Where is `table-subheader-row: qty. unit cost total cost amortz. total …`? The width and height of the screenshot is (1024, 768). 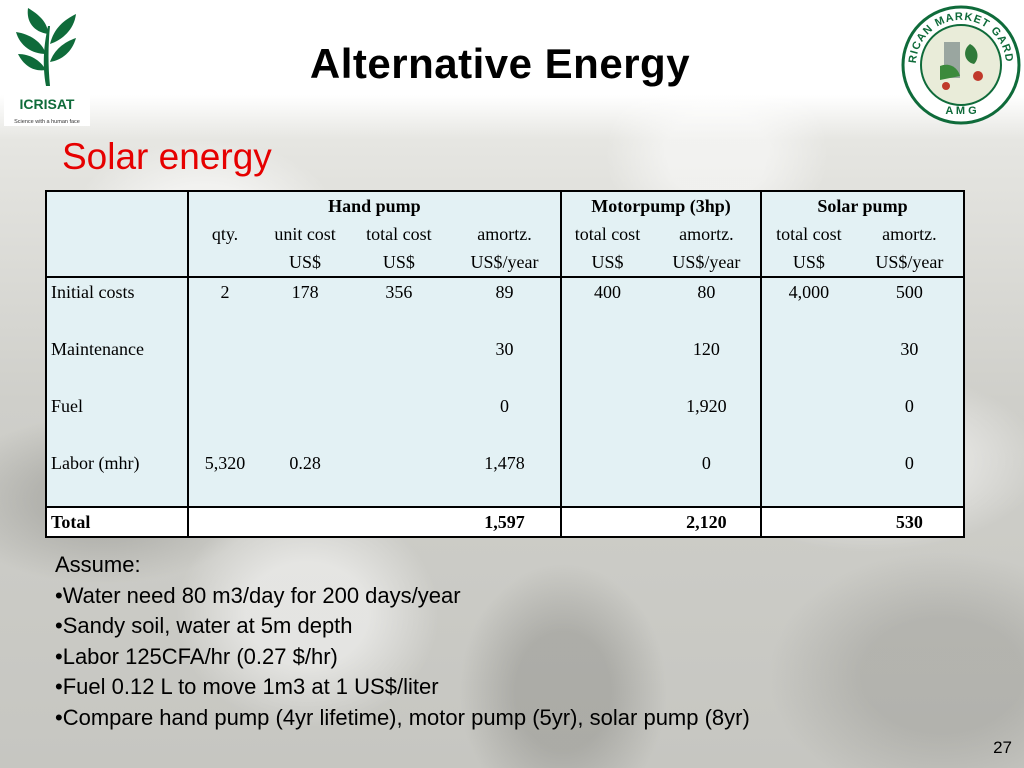 table-subheader-row: qty. unit cost total cost amortz. total … is located at coordinates (505, 234).